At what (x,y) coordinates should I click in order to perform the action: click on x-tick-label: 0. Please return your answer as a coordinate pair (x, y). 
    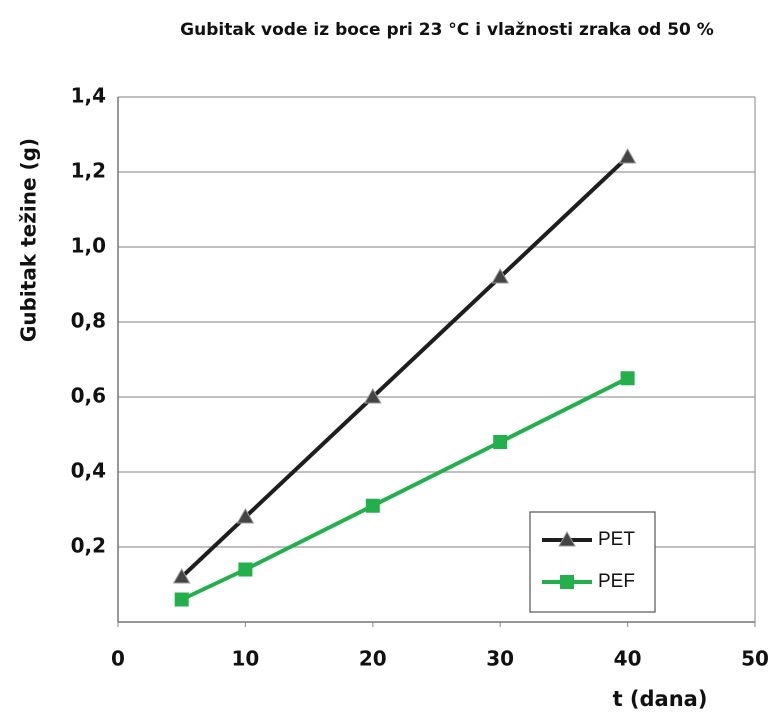
    Looking at the image, I should click on (118, 659).